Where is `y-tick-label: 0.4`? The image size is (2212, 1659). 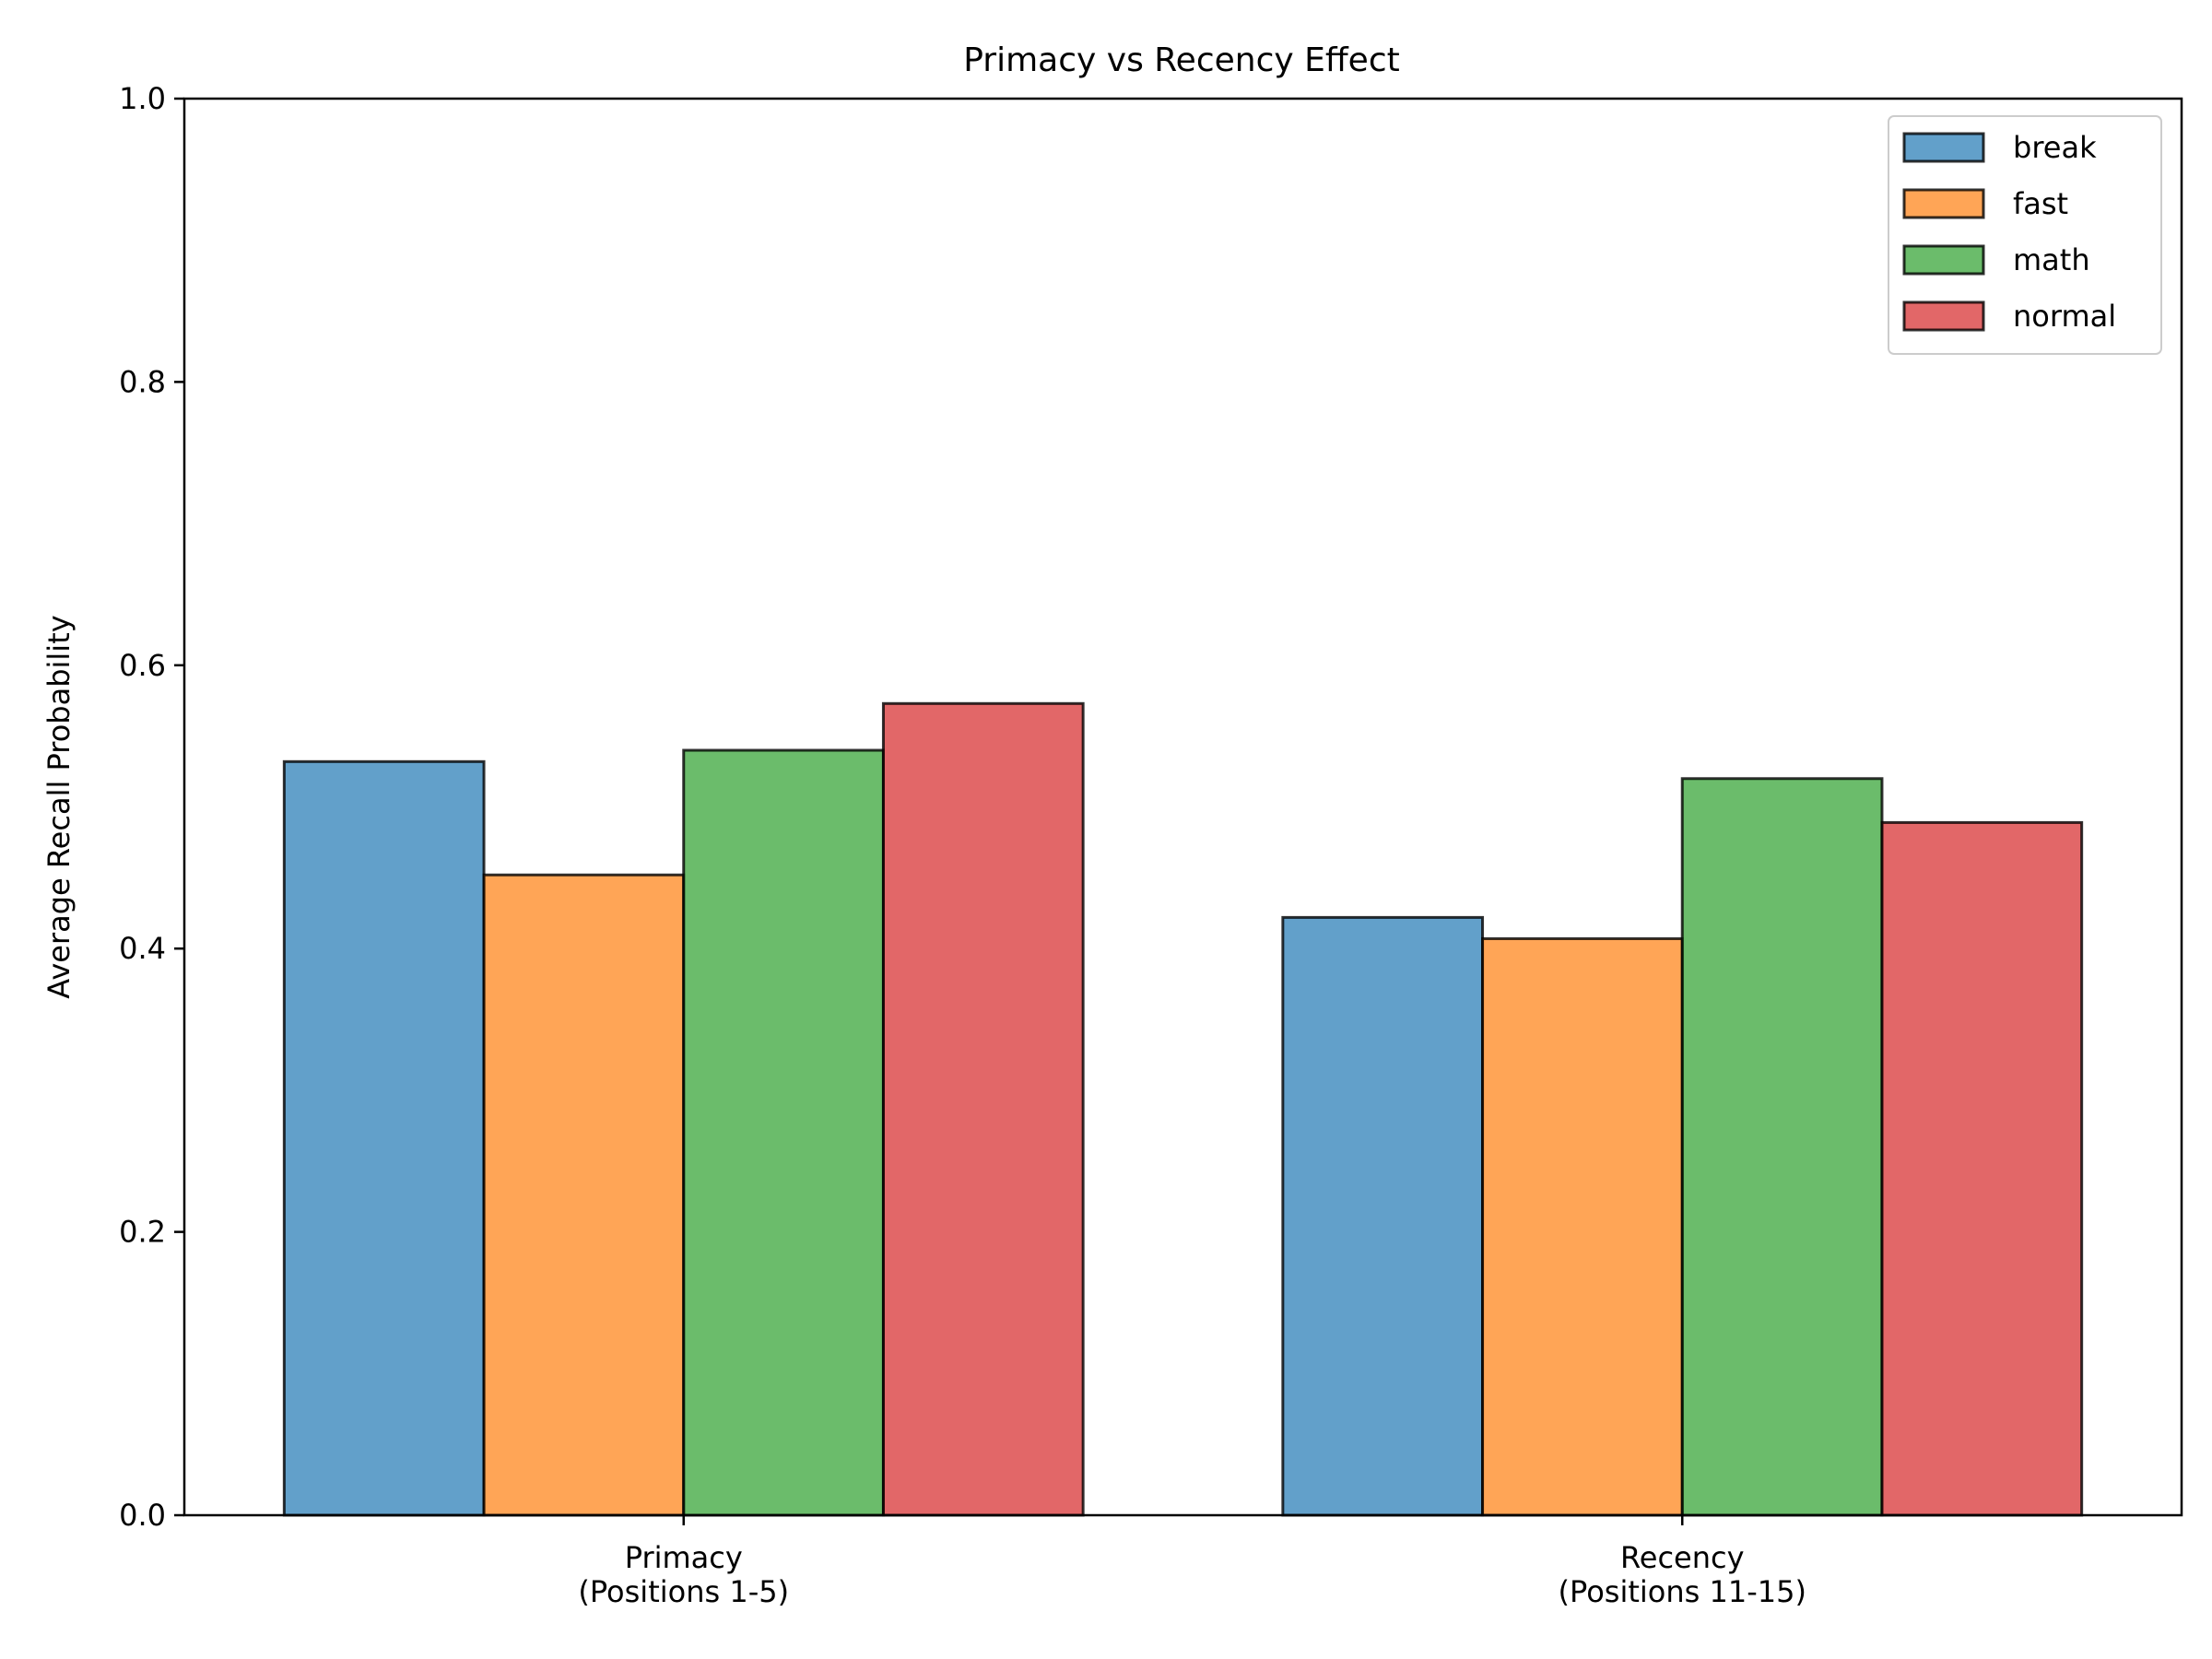
y-tick-label: 0.4 is located at coordinates (142, 948).